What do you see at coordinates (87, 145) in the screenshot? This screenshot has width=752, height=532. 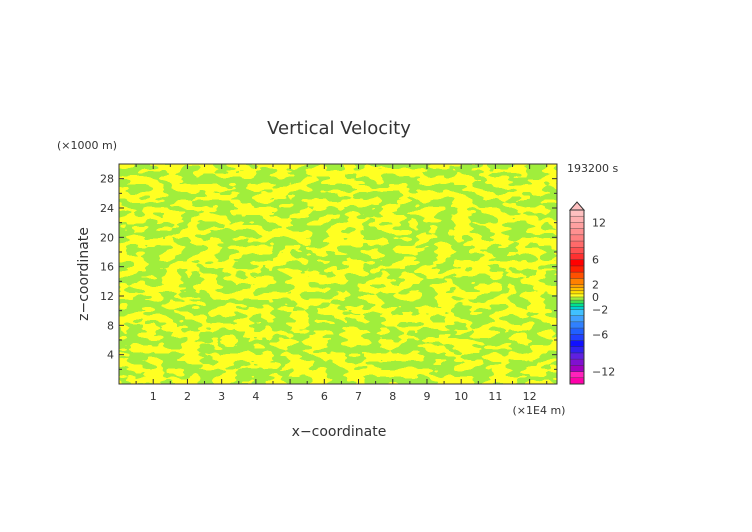 I see `y-unit-label: (×1000 m)` at bounding box center [87, 145].